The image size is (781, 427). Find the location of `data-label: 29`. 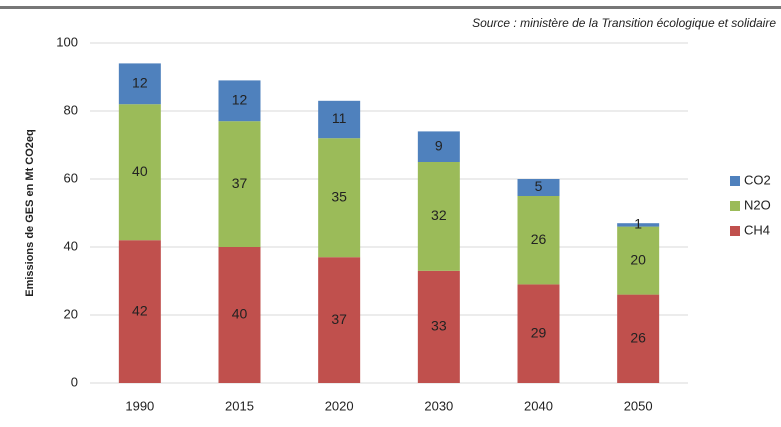

data-label: 29 is located at coordinates (539, 332).